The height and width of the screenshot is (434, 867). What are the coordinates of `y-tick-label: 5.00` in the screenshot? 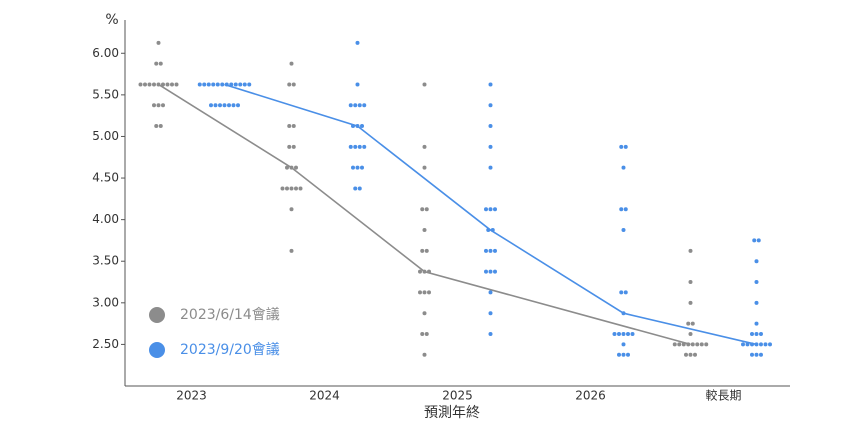 It's located at (105, 136).